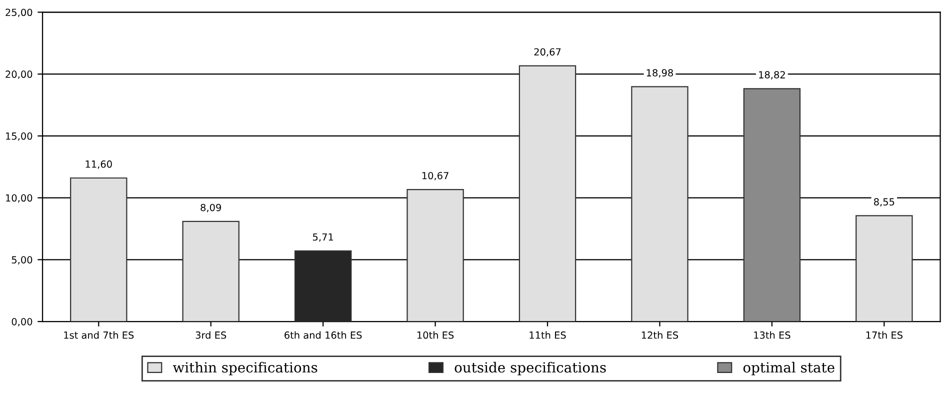 The width and height of the screenshot is (945, 407). Describe the element at coordinates (19, 136) in the screenshot. I see `y-tick-label: 15,00` at that location.